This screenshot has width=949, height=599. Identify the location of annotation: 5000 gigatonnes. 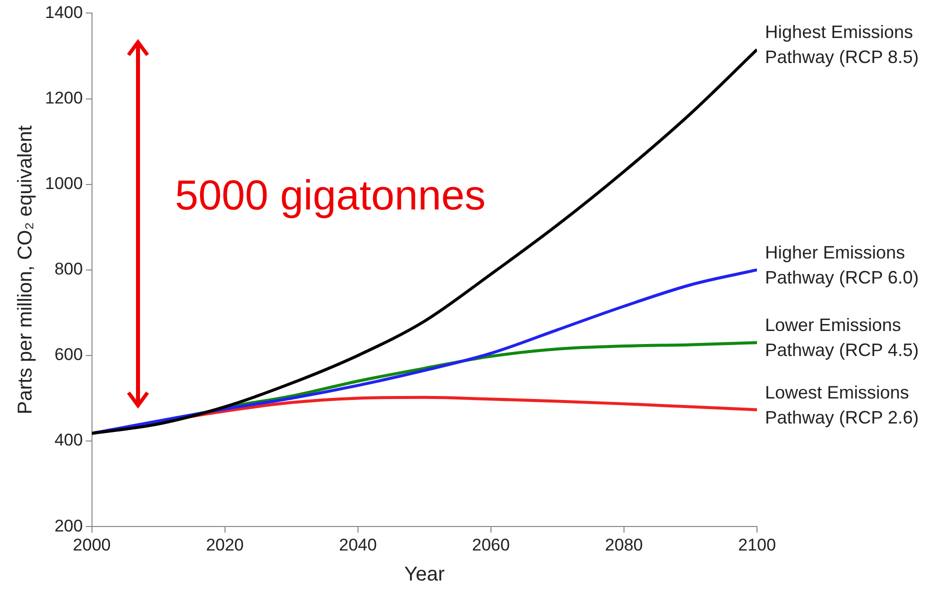
(330, 195).